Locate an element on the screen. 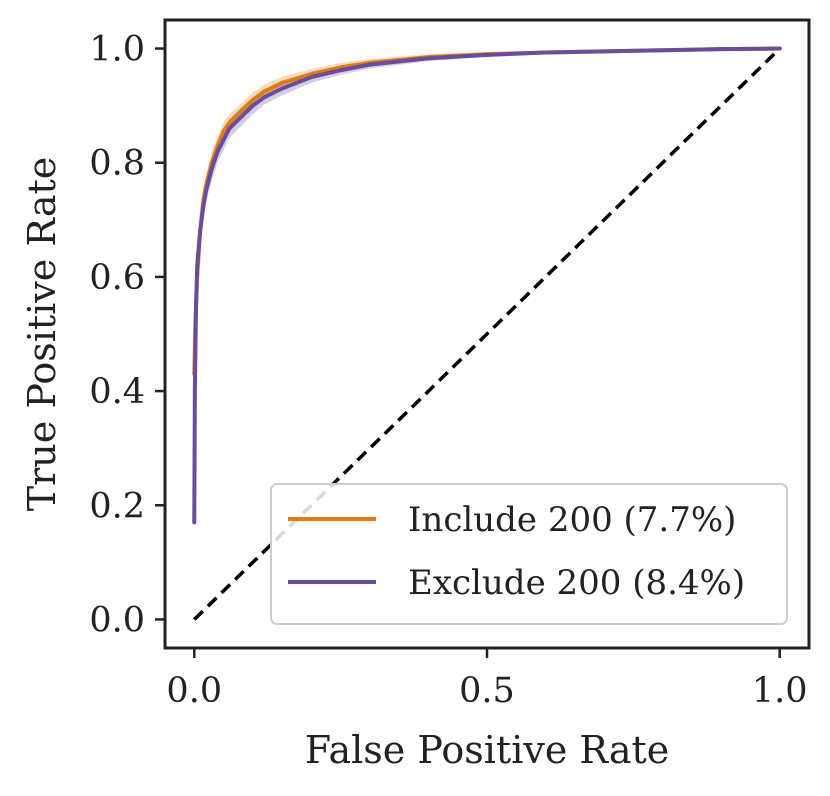  x-axis-label: False Positive Rate is located at coordinates (487, 750).